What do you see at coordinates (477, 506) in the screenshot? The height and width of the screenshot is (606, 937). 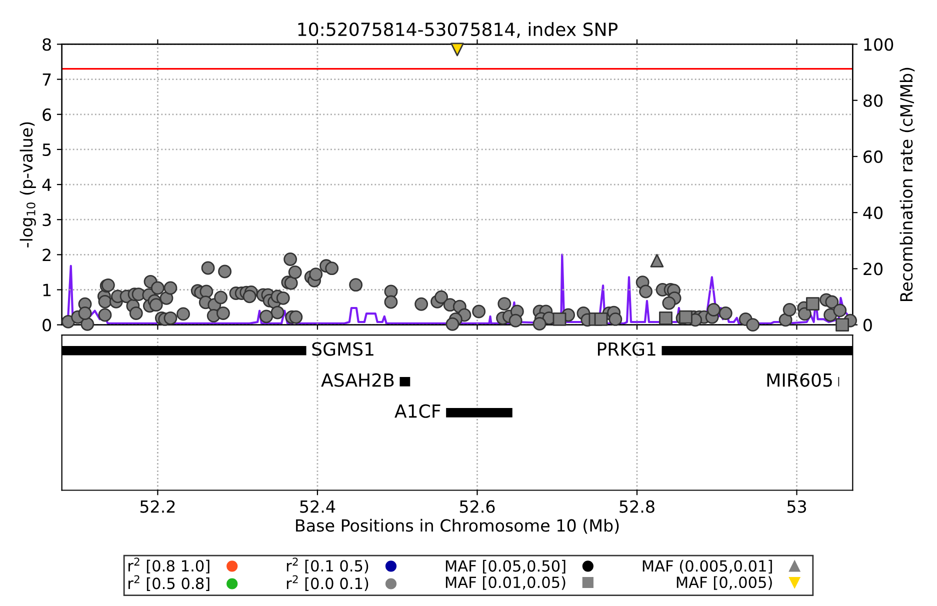 I see `x-tick-label: 52.6` at bounding box center [477, 506].